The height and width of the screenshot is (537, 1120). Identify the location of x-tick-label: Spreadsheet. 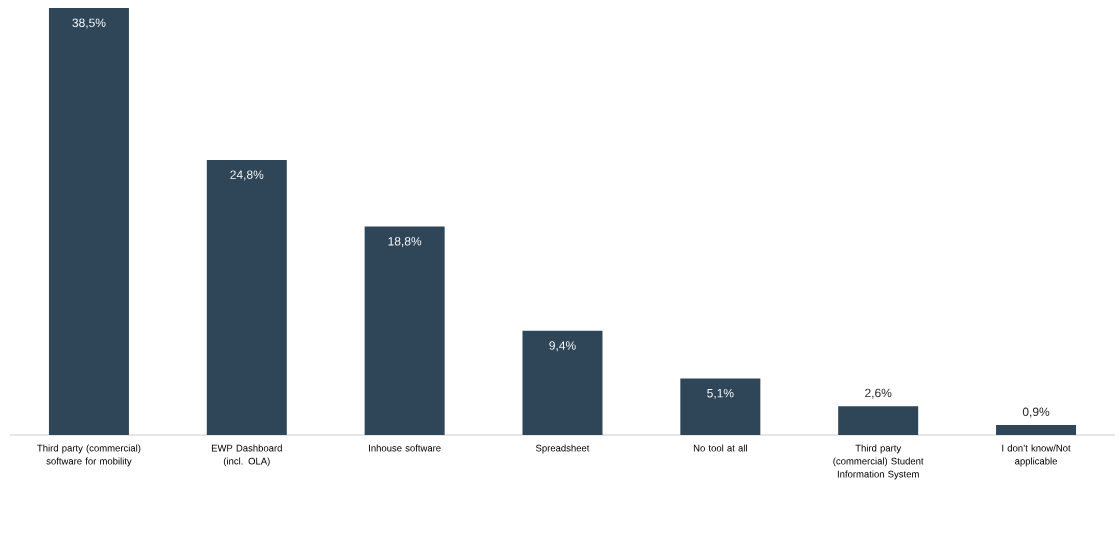
(562, 449).